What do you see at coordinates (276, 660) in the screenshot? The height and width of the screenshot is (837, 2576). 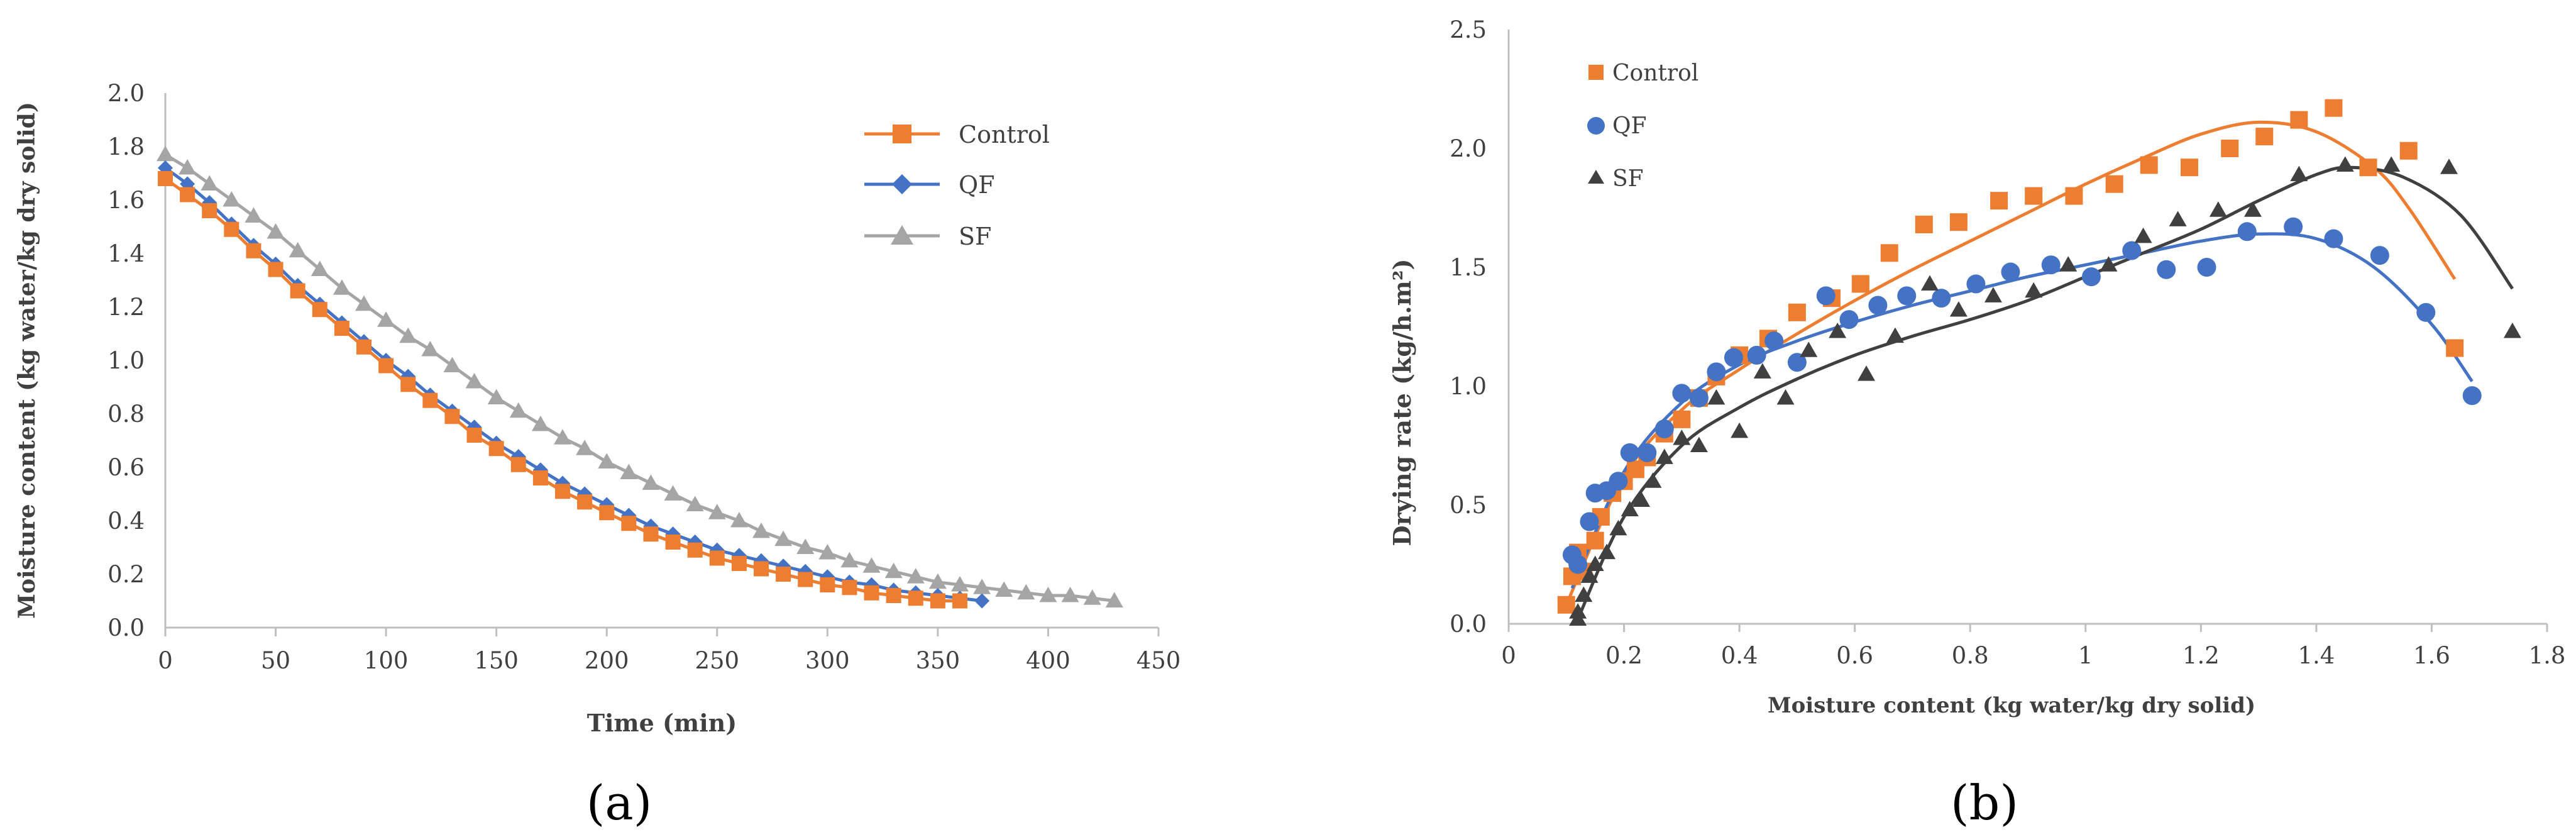 I see `panel-a-x-tick-label: 50` at bounding box center [276, 660].